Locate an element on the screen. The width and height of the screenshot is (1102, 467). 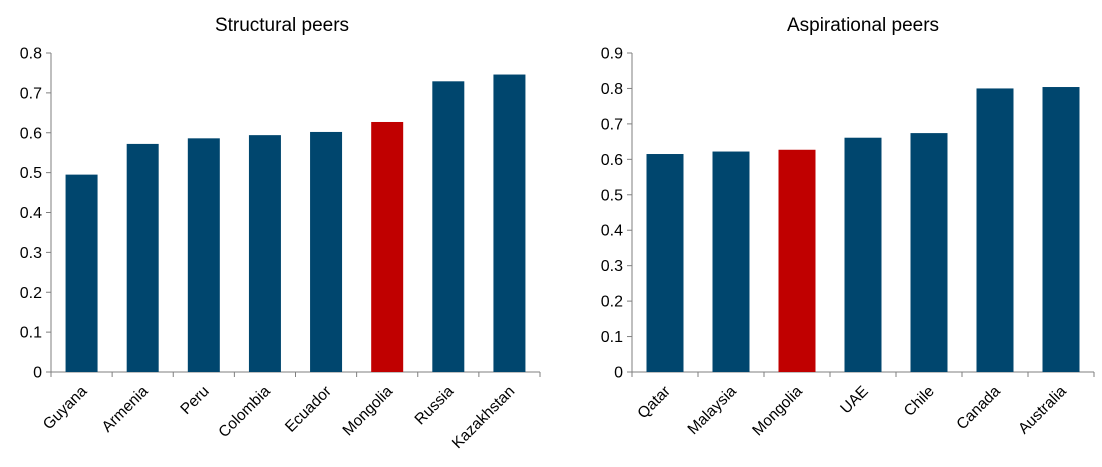
aspirational-bar-australia is located at coordinates (1061, 229).